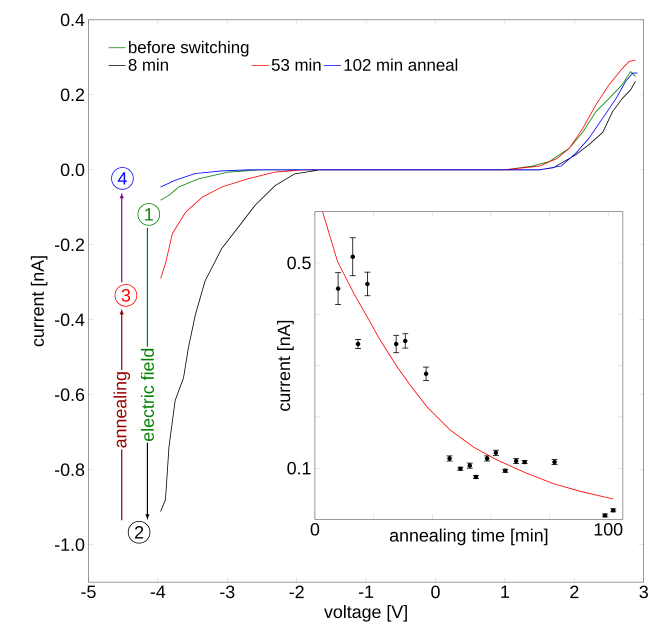 This screenshot has width=652, height=631. I want to click on y-tick-label: 0.5, so click(299, 263).